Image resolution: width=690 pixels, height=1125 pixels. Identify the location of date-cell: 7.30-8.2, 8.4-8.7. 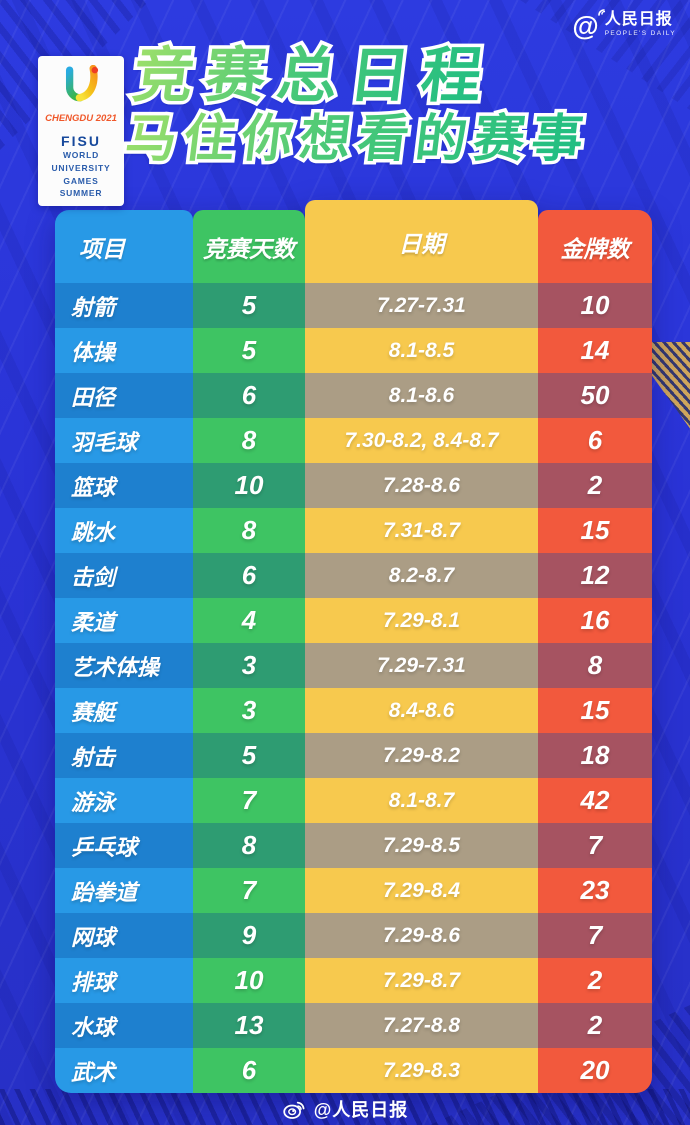
(421, 440).